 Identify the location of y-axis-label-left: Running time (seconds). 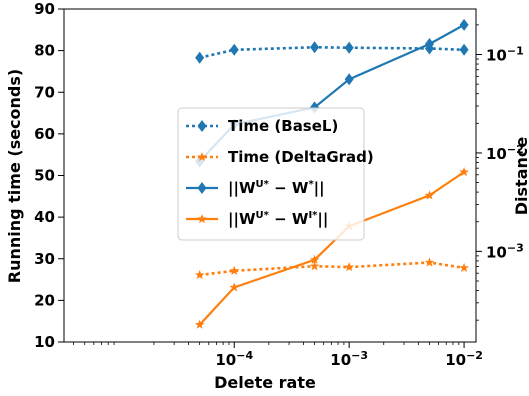
(14, 176).